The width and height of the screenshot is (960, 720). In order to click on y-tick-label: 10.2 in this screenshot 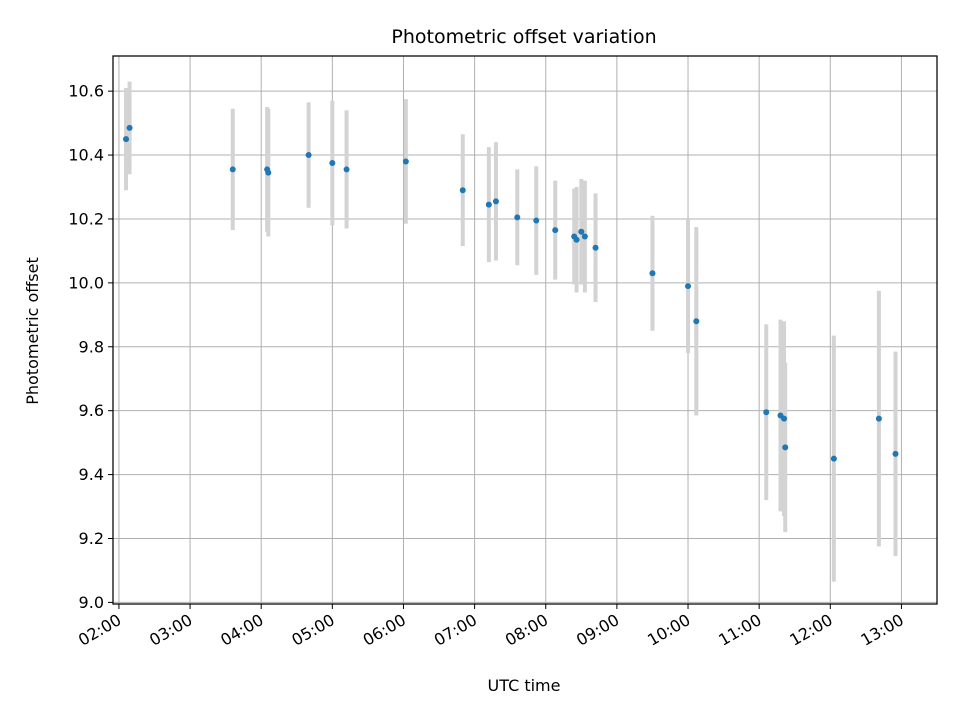, I will do `click(86, 218)`.